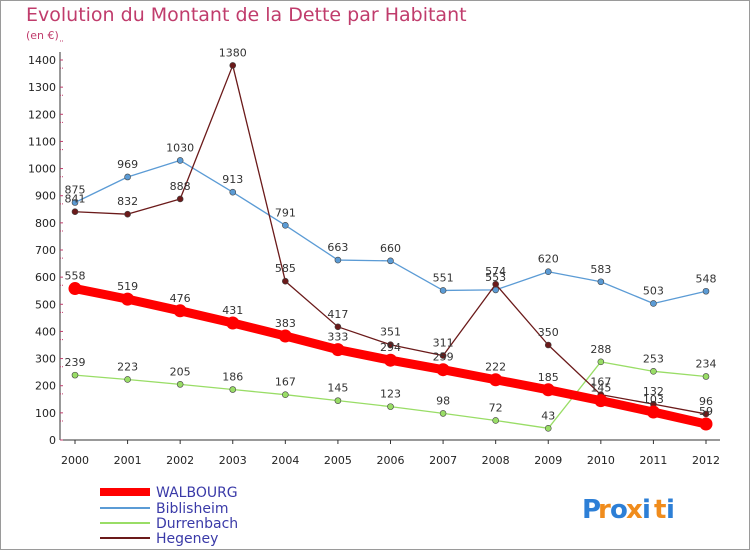 The width and height of the screenshot is (750, 550). What do you see at coordinates (337, 314) in the screenshot?
I see `data-label-hegeney: 417` at bounding box center [337, 314].